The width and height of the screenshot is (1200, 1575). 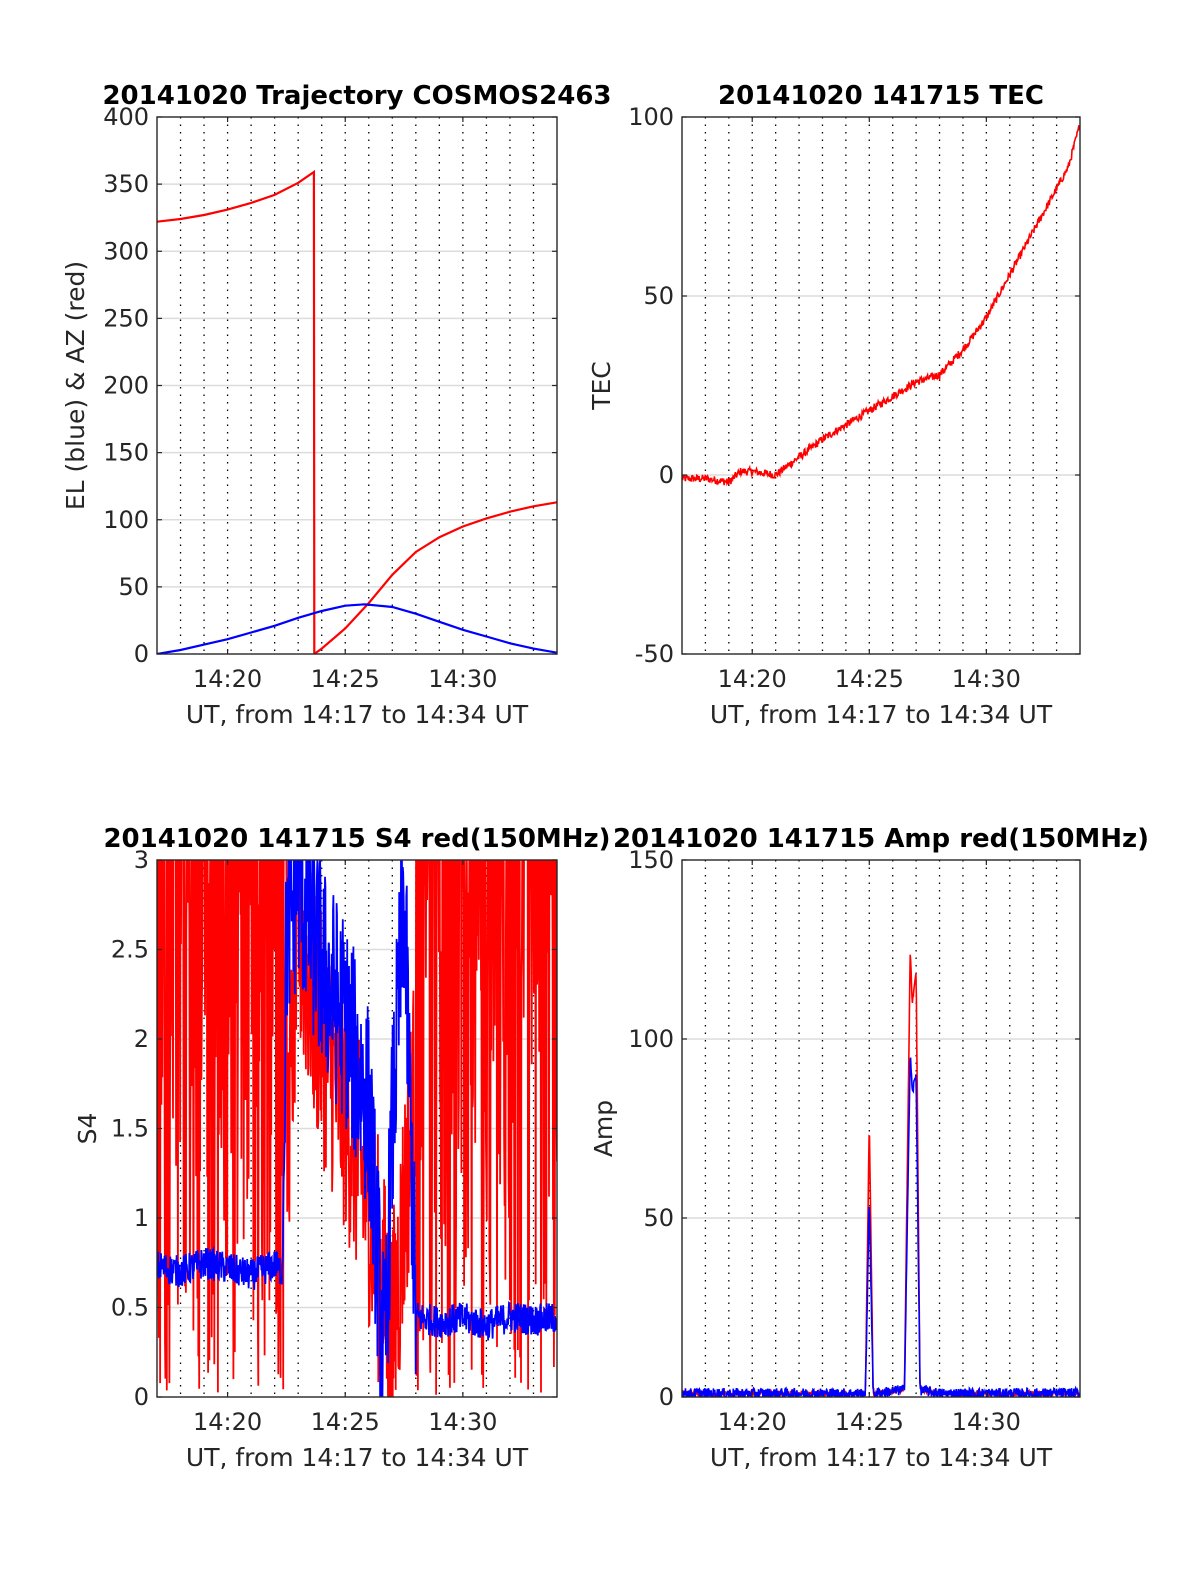 I want to click on y-tick-label: 300, so click(x=126, y=251).